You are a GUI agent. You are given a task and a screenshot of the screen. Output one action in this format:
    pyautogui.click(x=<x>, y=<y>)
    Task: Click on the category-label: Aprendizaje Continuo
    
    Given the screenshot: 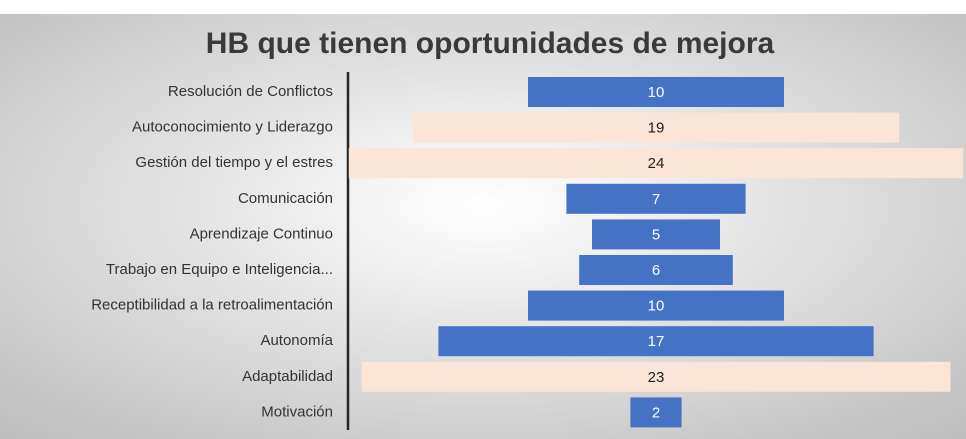 What is the action you would take?
    pyautogui.click(x=261, y=233)
    